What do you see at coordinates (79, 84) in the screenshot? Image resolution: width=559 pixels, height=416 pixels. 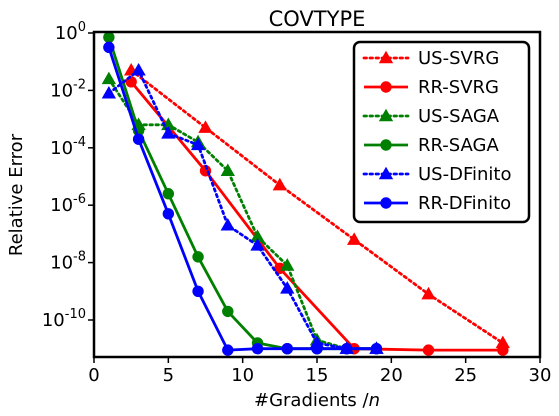 I see `y-tick-exponent: -2` at bounding box center [79, 84].